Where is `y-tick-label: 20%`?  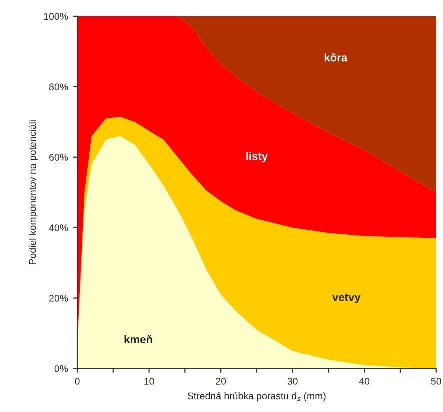 y-tick-label: 20% is located at coordinates (59, 298).